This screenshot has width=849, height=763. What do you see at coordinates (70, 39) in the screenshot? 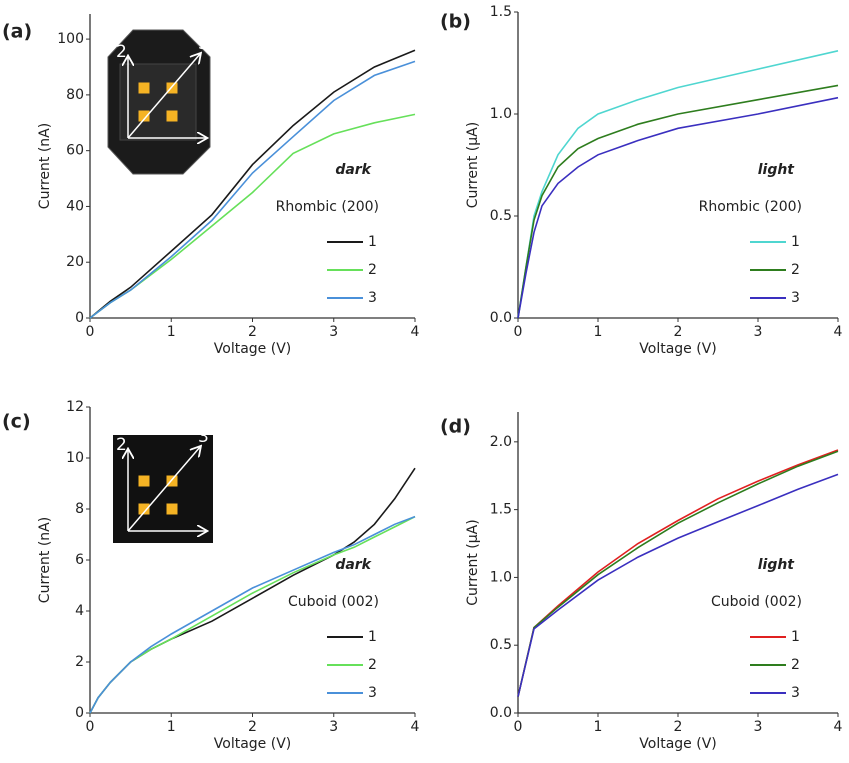
I see `y-tick-label: 100` at bounding box center [70, 39].